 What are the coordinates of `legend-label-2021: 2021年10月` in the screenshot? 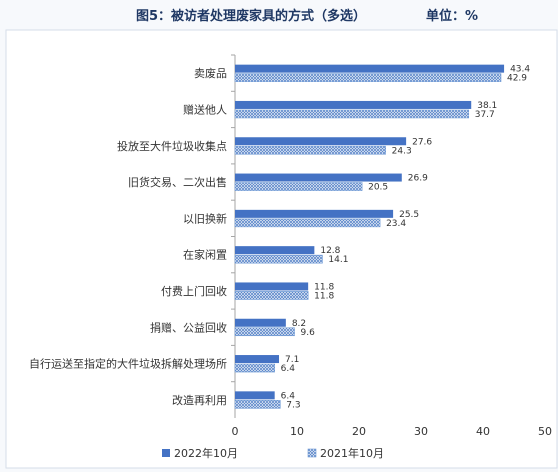 It's located at (352, 453).